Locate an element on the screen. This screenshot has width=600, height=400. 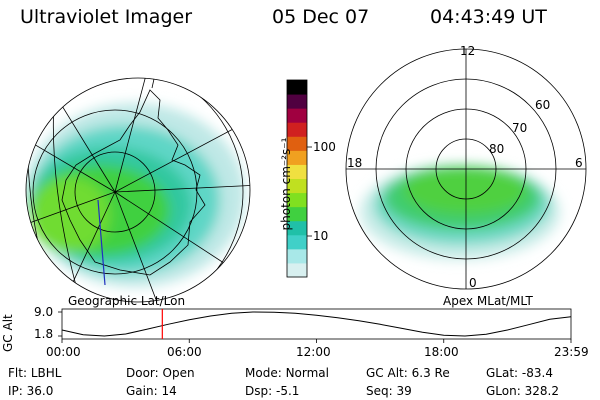
glon-value: 328.2 is located at coordinates (541, 391).